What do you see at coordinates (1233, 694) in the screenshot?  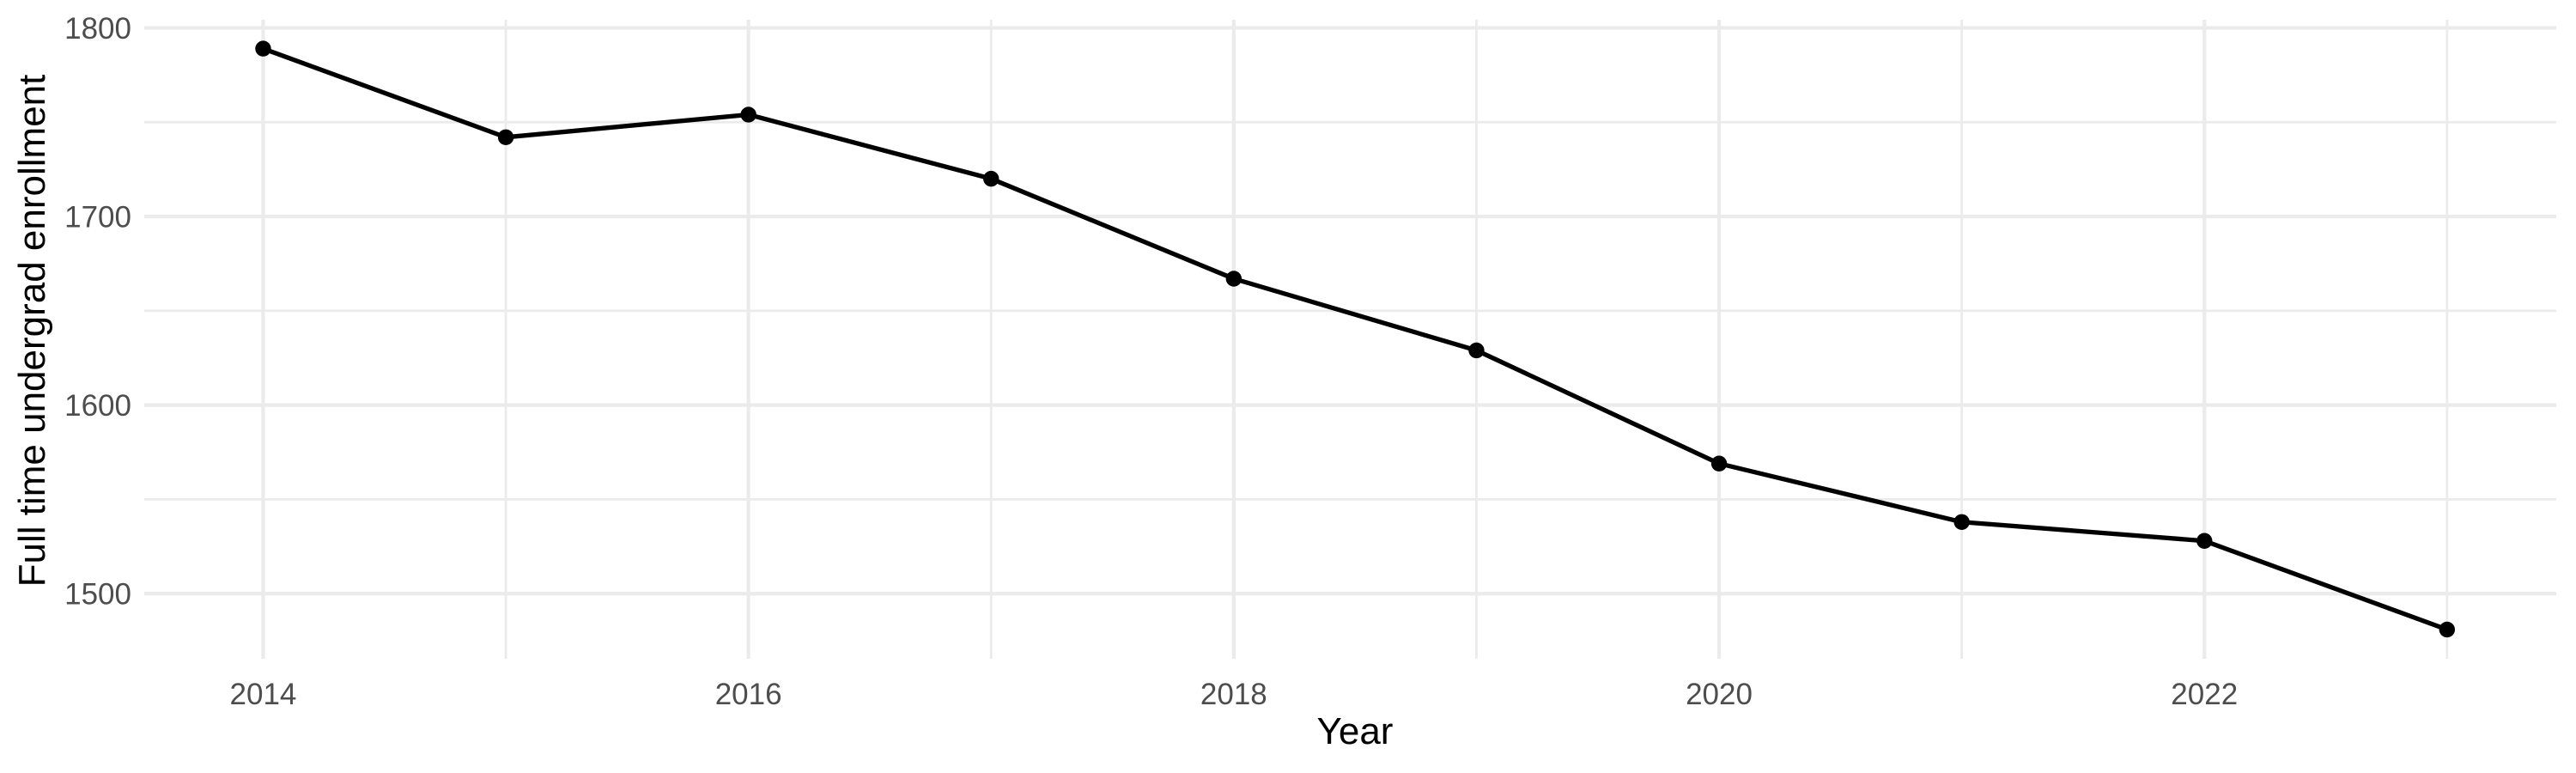 I see `x-tick-label: 2018` at bounding box center [1233, 694].